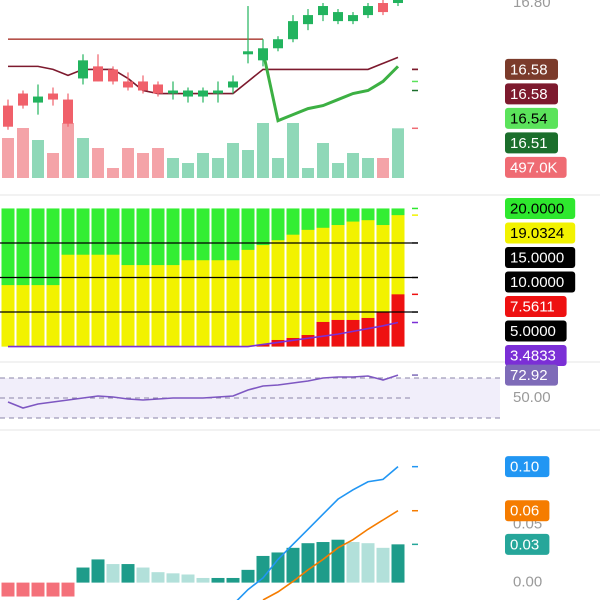 The image size is (600, 600). Describe the element at coordinates (524, 467) in the screenshot. I see `value-badge-label: 0.10` at that location.